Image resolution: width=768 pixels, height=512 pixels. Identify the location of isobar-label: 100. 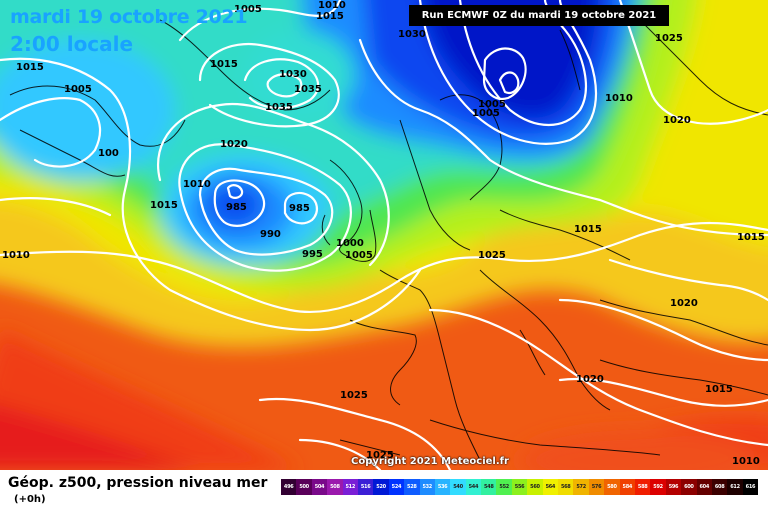
(108, 153).